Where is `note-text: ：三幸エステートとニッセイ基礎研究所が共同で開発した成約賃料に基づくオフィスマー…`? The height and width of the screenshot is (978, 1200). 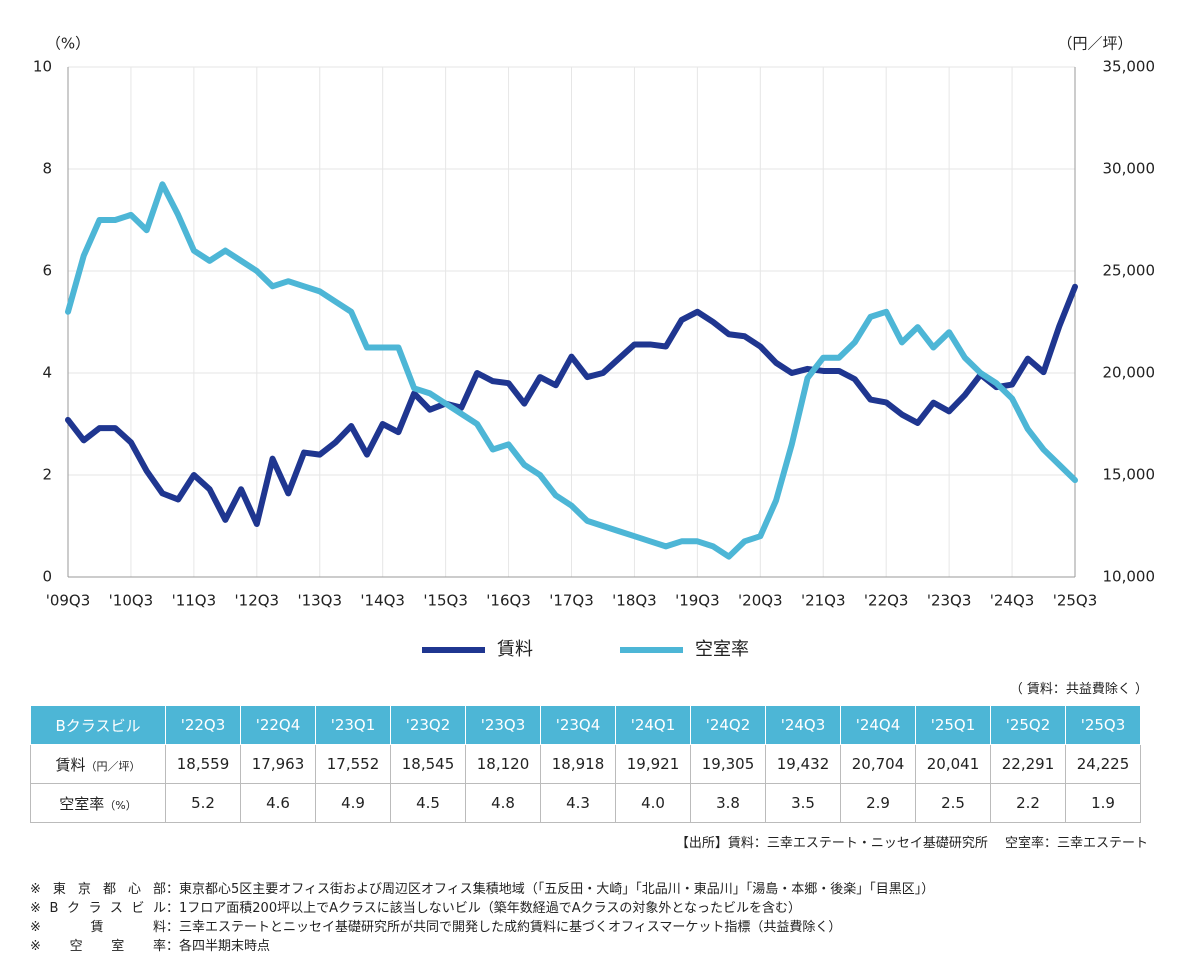
note-text: ：三幸エステートとニッセイ基礎研究所が共同で開発した成約賃料に基づくオフィスマー… is located at coordinates (504, 927).